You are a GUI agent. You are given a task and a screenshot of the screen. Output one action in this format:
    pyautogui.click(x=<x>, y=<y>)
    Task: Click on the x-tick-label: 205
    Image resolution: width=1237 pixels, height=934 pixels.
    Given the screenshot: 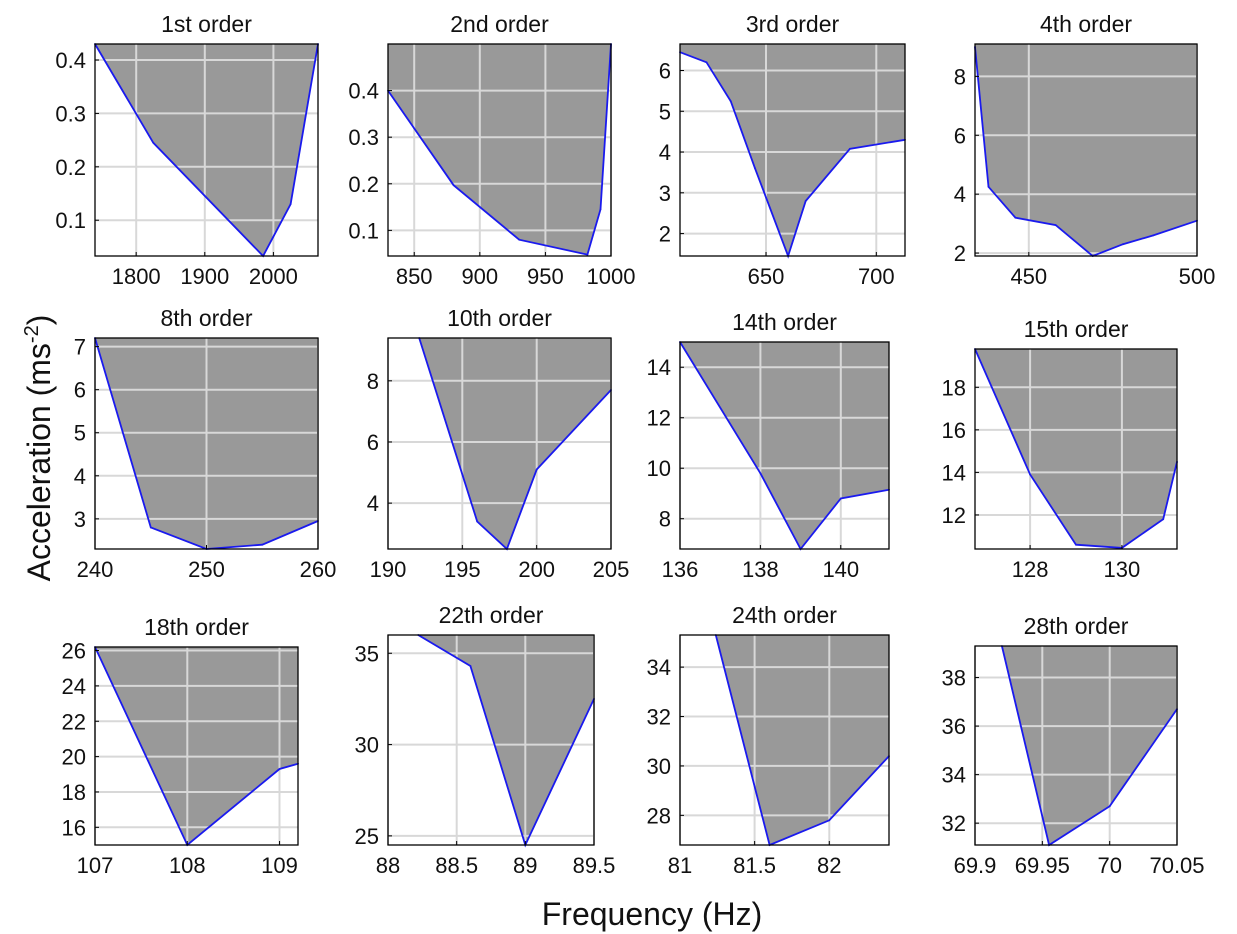 What is the action you would take?
    pyautogui.click(x=611, y=569)
    